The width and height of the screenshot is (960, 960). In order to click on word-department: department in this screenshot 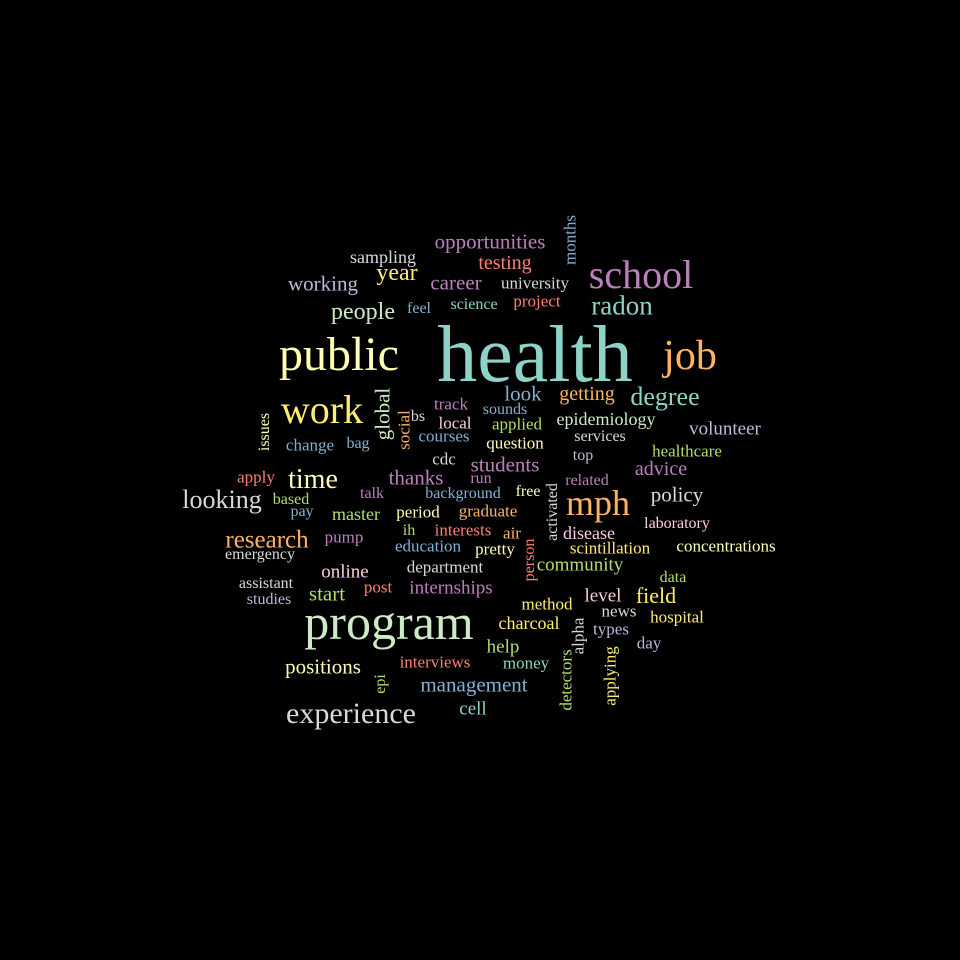, I will do `click(445, 567)`.